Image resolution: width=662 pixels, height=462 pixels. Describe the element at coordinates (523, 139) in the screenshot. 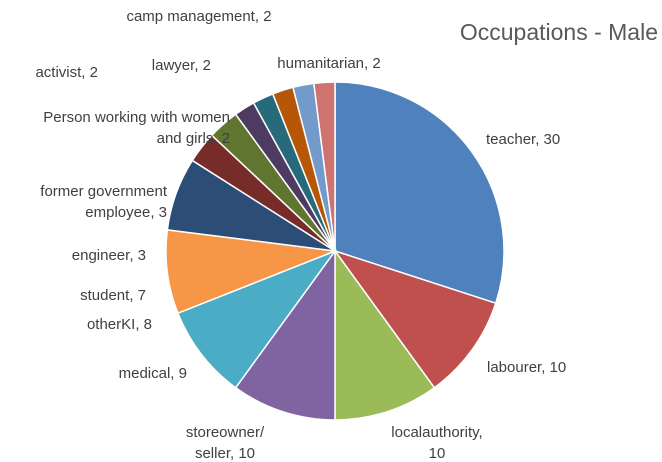

I see `data-label: teacher, 30` at that location.